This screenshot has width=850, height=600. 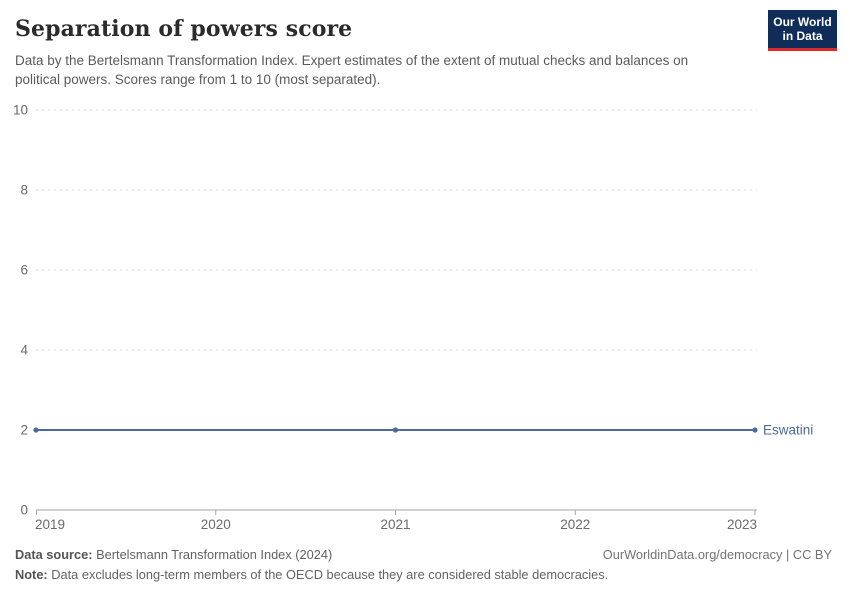 What do you see at coordinates (24, 190) in the screenshot?
I see `y-tick-label-8: 8` at bounding box center [24, 190].